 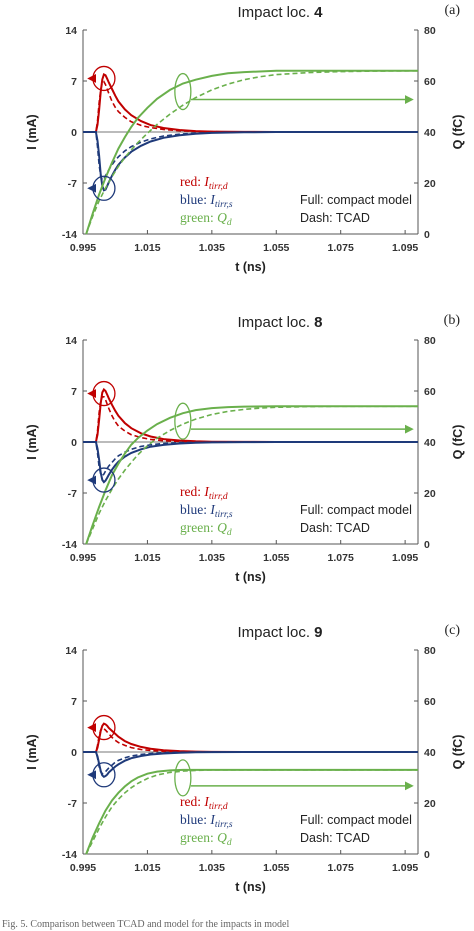 I want to click on series-line-red-full, so click(x=250, y=415).